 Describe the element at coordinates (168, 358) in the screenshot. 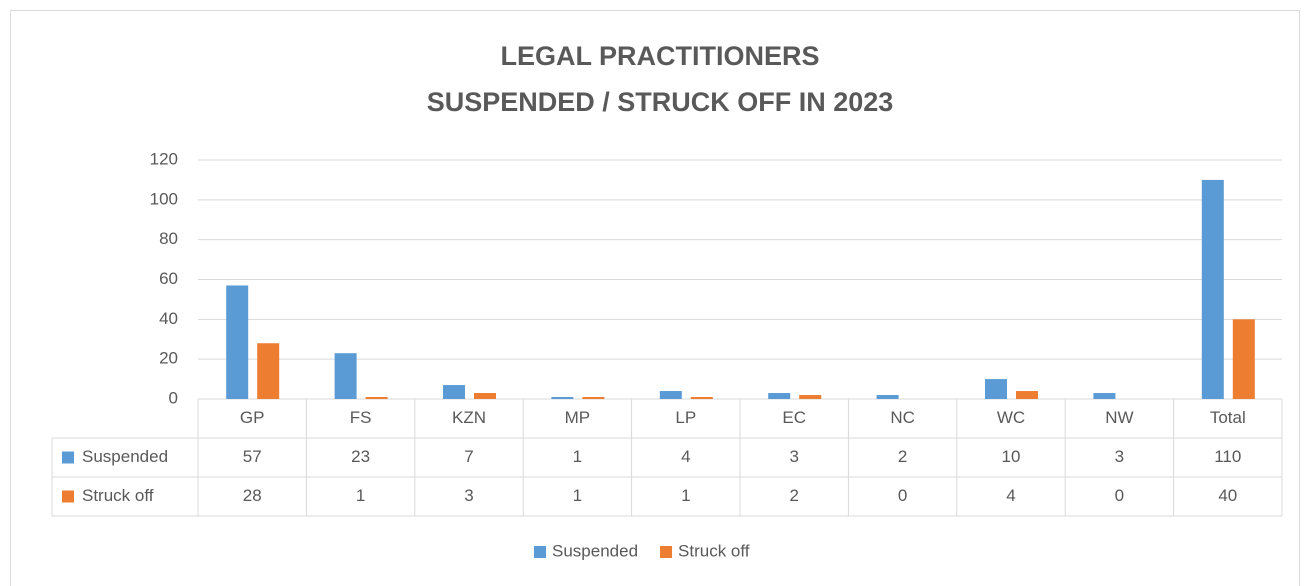

I see `y-tick-label: 20` at that location.